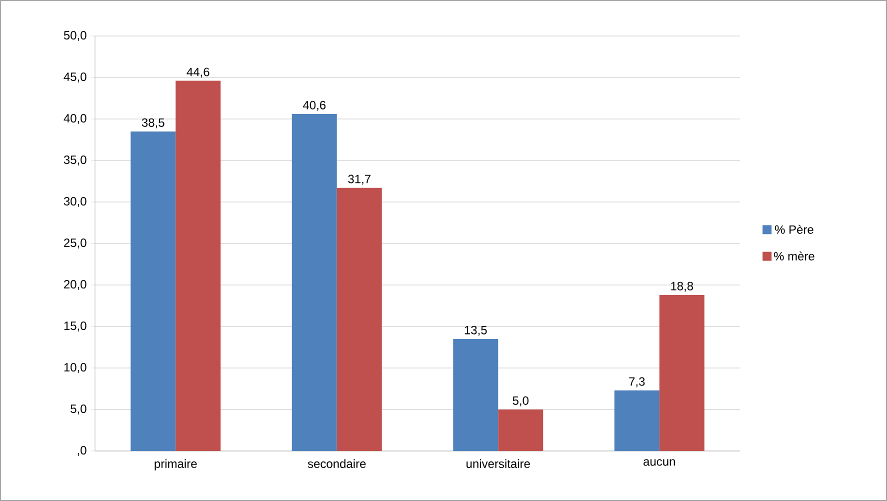 The width and height of the screenshot is (887, 501). What do you see at coordinates (337, 463) in the screenshot?
I see `x-tick-label: secondaire` at bounding box center [337, 463].